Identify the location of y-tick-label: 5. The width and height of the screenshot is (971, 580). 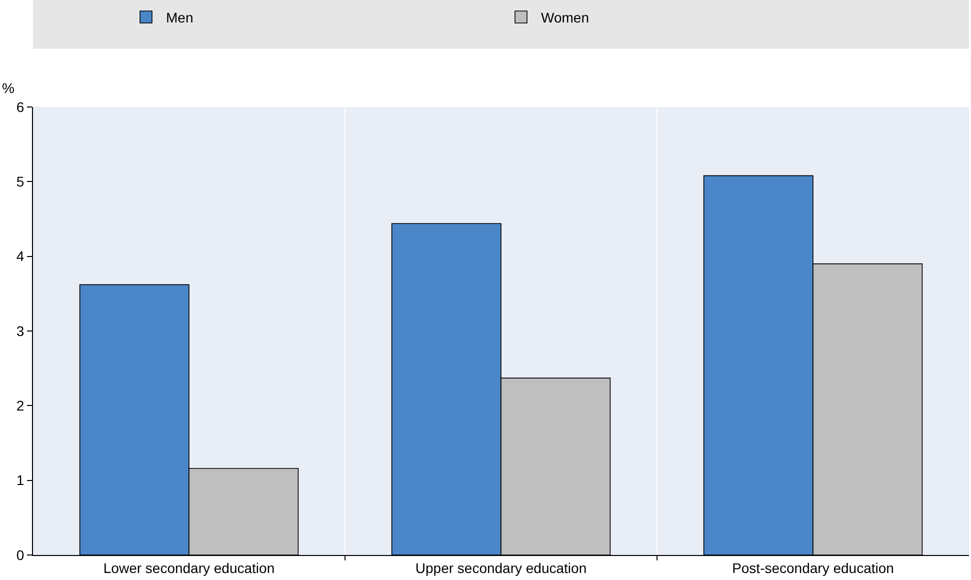
(20, 182).